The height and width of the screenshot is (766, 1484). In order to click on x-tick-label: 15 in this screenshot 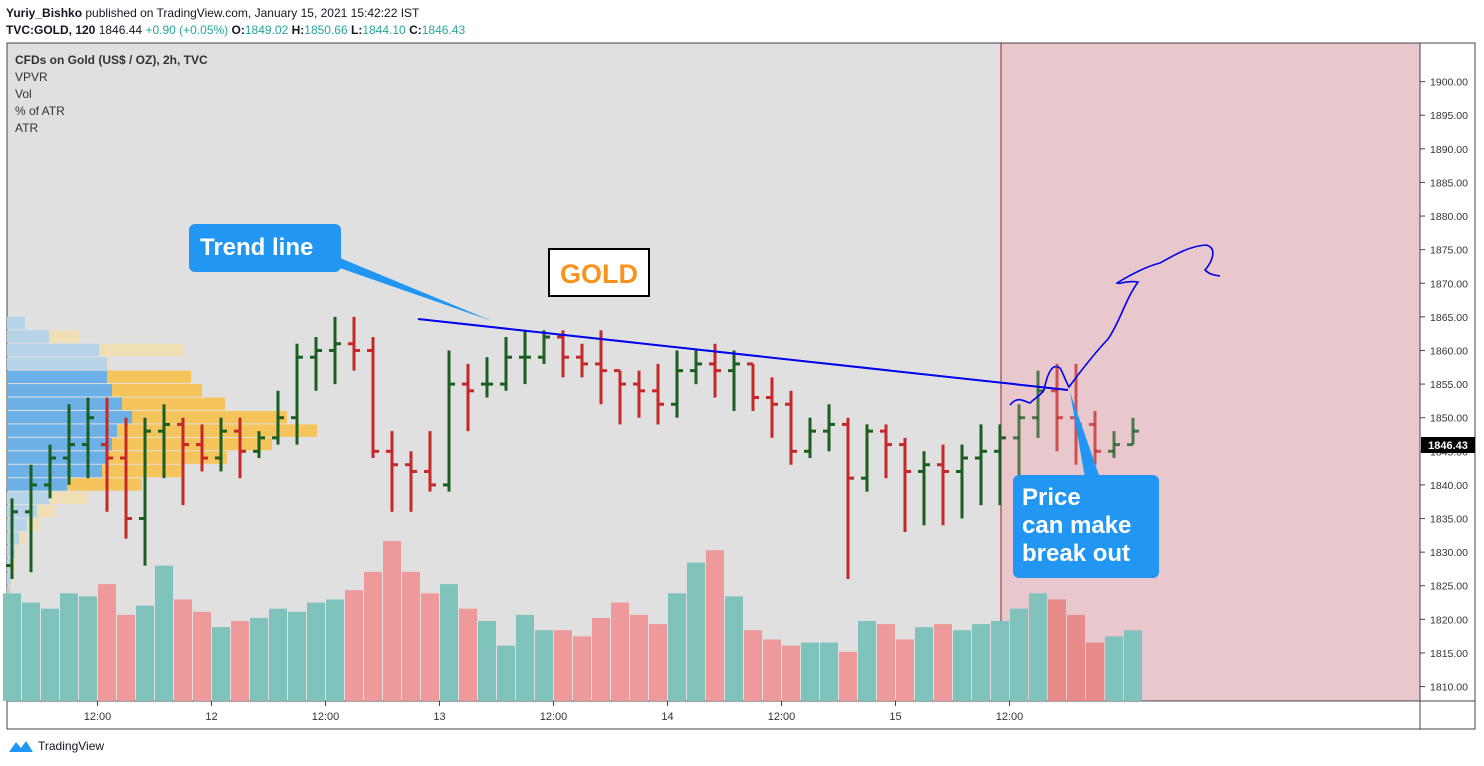, I will do `click(895, 717)`.